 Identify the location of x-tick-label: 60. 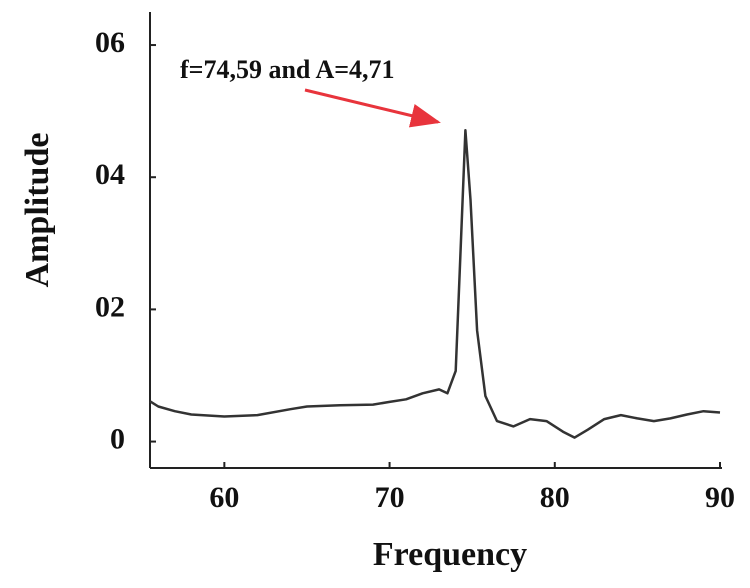
(224, 497).